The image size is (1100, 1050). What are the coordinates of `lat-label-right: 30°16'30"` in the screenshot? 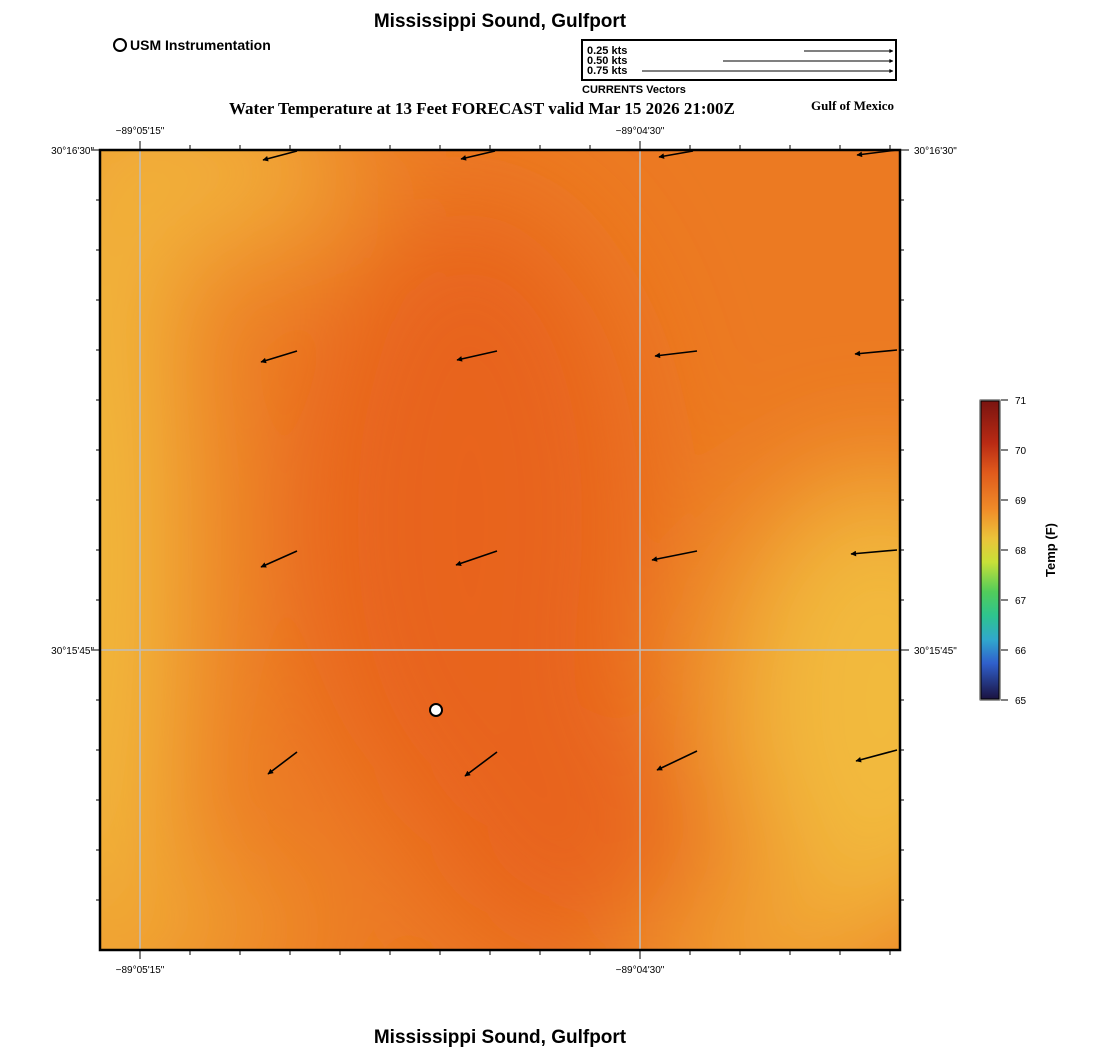 It's located at (935, 151).